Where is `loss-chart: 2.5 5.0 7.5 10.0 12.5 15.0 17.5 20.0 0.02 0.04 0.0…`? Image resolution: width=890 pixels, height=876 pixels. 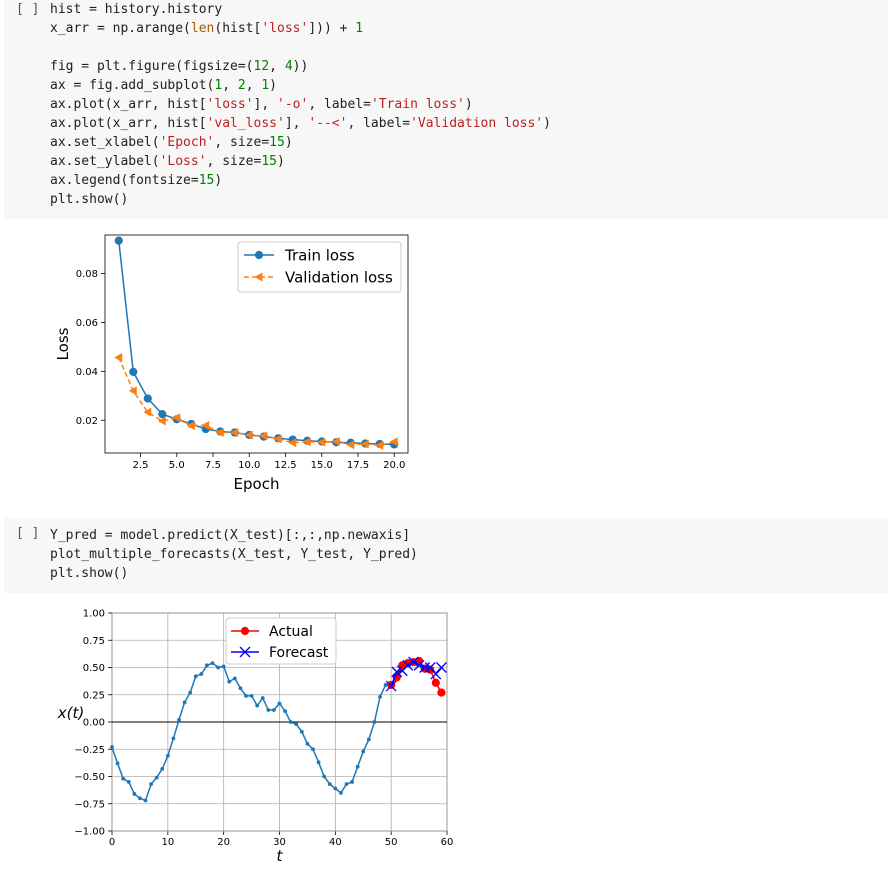
loss-chart: 2.5 5.0 7.5 10.0 12.5 15.0 17.5 20.0 0.02 0.04 0.0… is located at coordinates (231, 363).